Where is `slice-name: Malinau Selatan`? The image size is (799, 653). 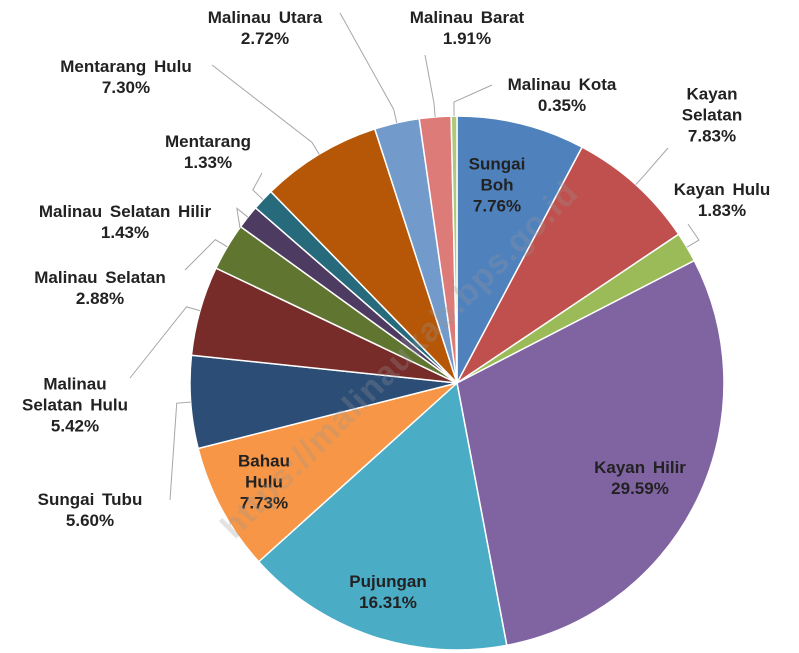 slice-name: Malinau Selatan is located at coordinates (100, 277).